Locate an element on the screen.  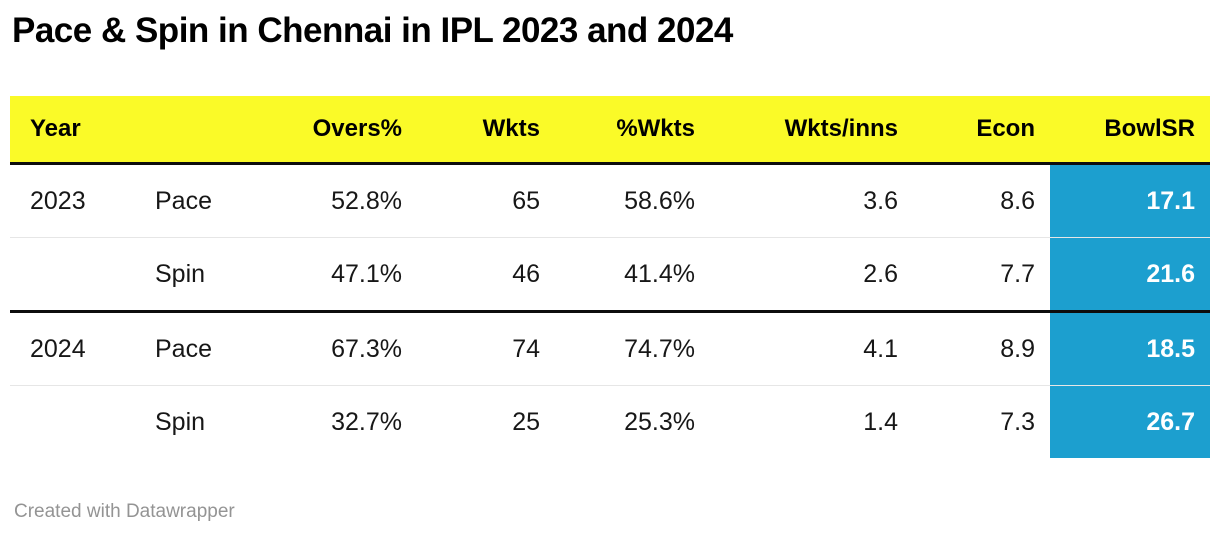
overs-pct-cell: 67.3% is located at coordinates (331, 348).